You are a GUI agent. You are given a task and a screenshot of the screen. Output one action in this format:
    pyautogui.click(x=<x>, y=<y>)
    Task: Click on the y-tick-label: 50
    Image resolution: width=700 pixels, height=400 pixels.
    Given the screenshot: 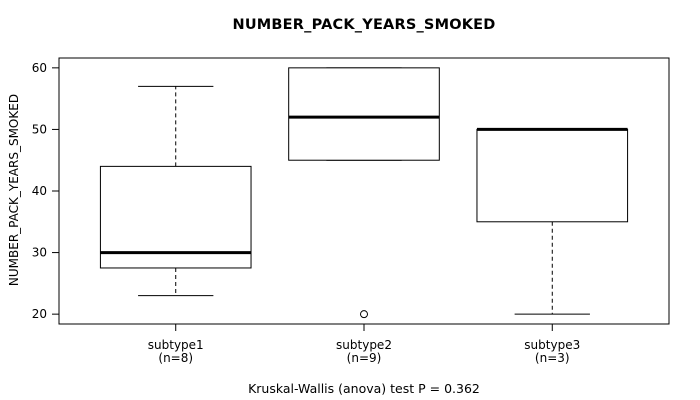 What is the action you would take?
    pyautogui.click(x=39, y=129)
    